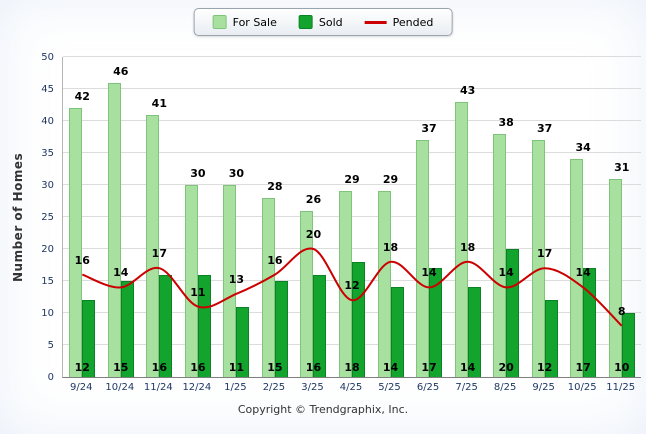 The height and width of the screenshot is (434, 646). Describe the element at coordinates (313, 234) in the screenshot. I see `pended-value-label: 20` at that location.